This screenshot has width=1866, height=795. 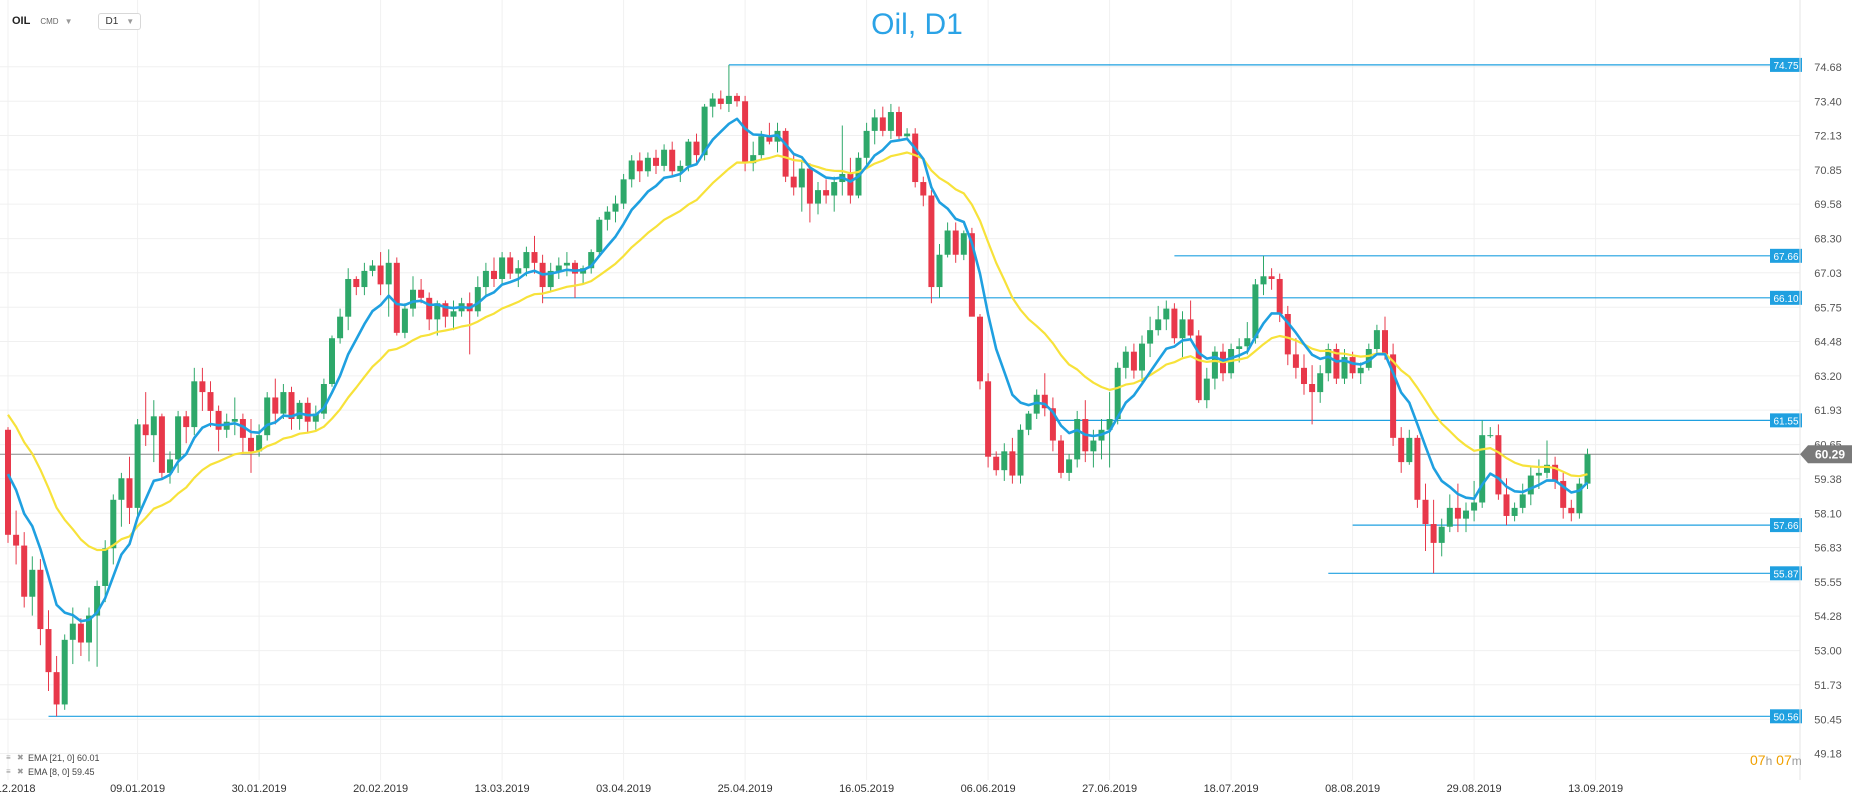 I want to click on level-tag: 66.10, so click(x=1786, y=297).